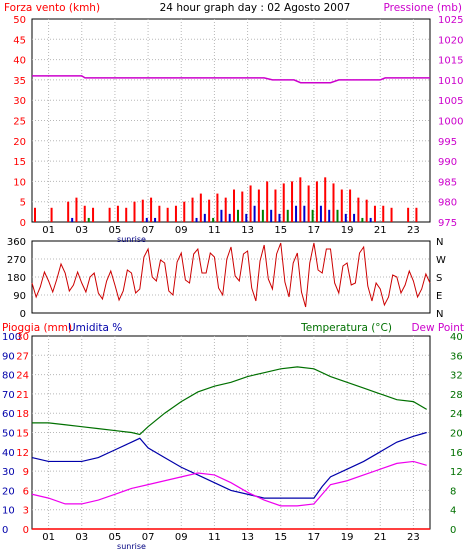 The height and width of the screenshot is (556, 466). Describe the element at coordinates (16, 242) in the screenshot. I see `direction-tick-label: 360` at that location.